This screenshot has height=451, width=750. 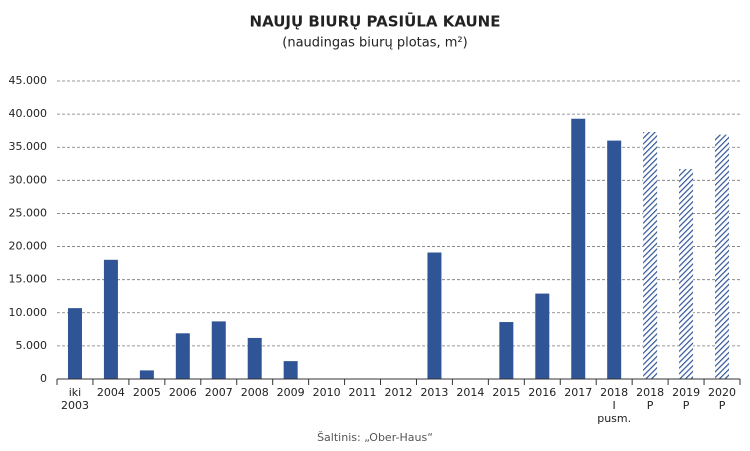 What do you see at coordinates (434, 392) in the screenshot?
I see `x-tick-label: 2013` at bounding box center [434, 392].